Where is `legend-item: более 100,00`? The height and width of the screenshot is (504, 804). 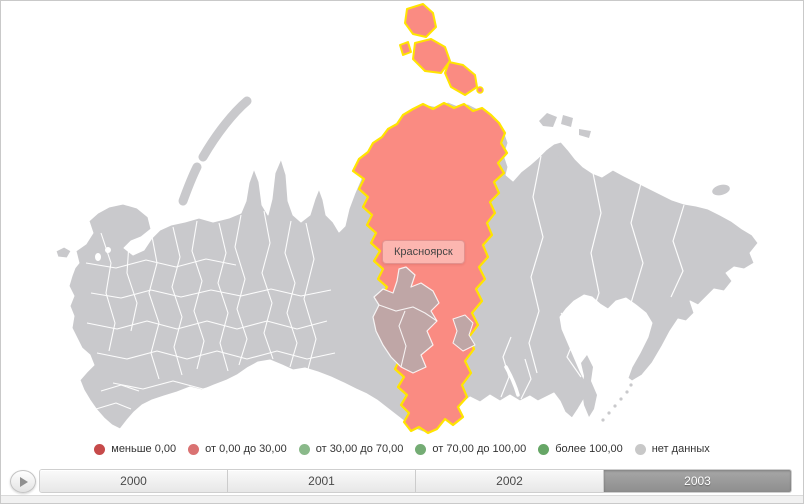
legend-item: более 100,00 is located at coordinates (580, 449).